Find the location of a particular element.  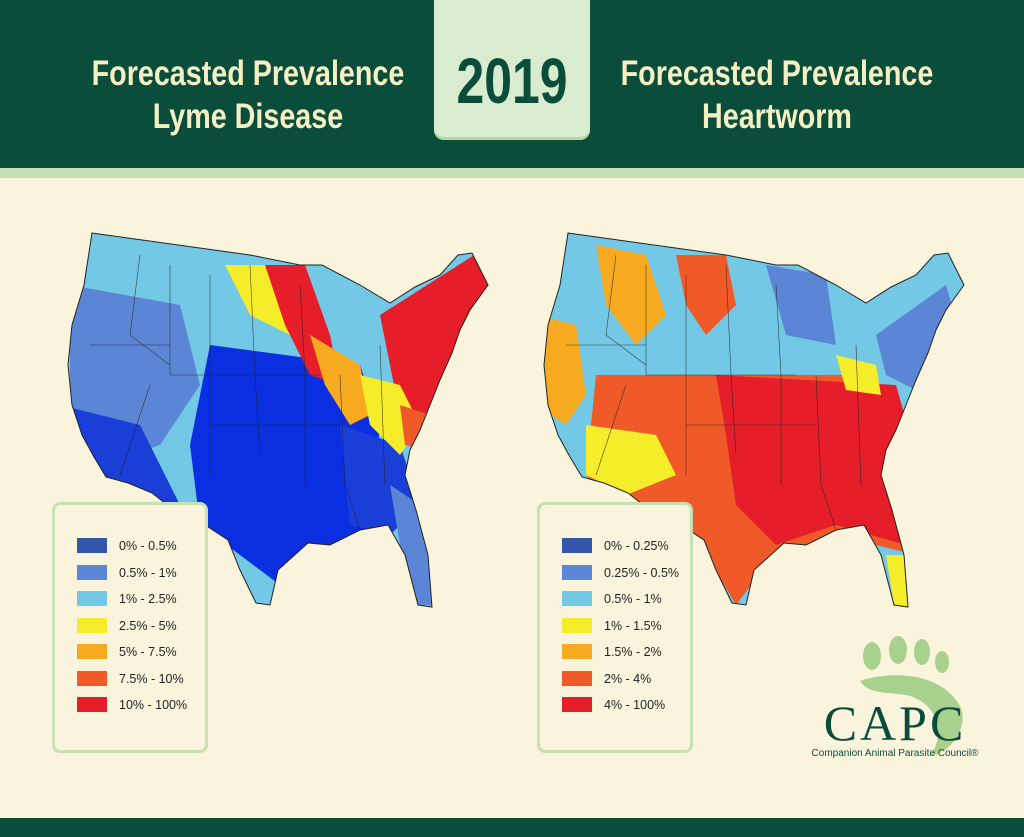

legend-label: 1% - 1.5% is located at coordinates (633, 625).